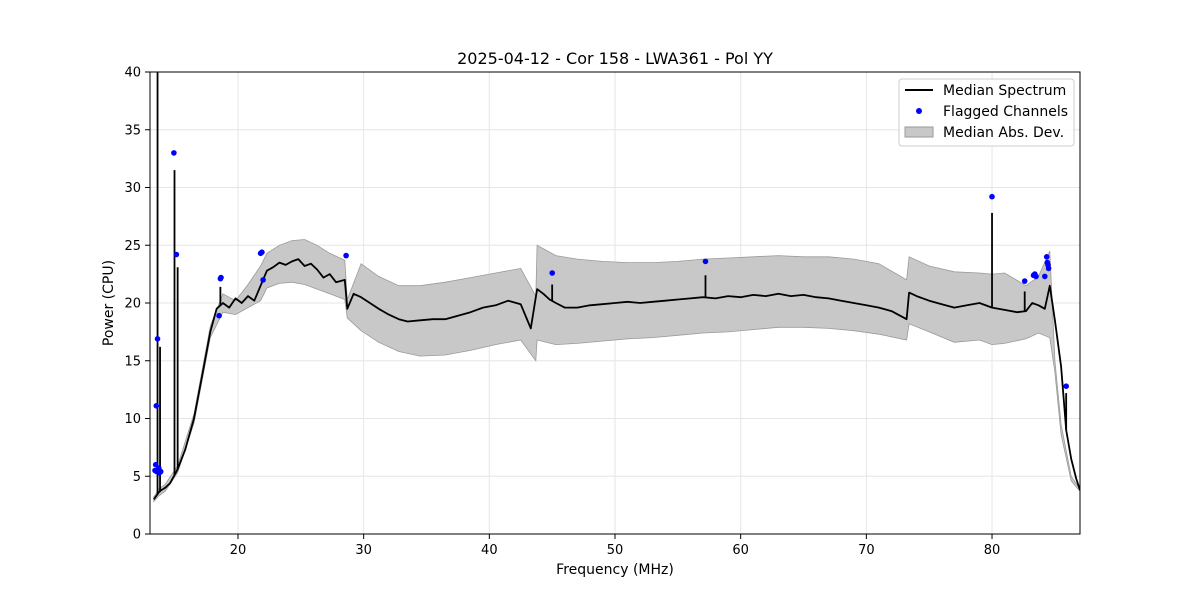 The height and width of the screenshot is (604, 1200). I want to click on y-axis: 0 5 10 15 20 25 30 35 40, so click(137, 304).